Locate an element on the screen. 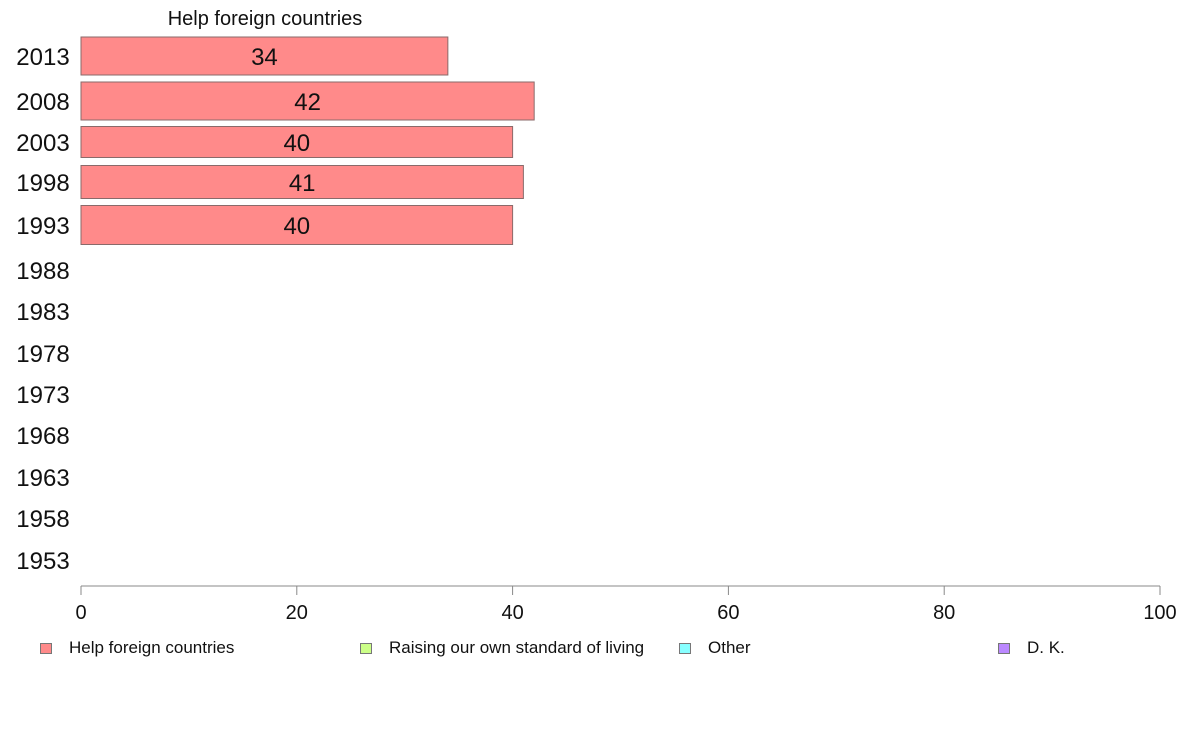  category-label-1978: 1978 is located at coordinates (42, 354).